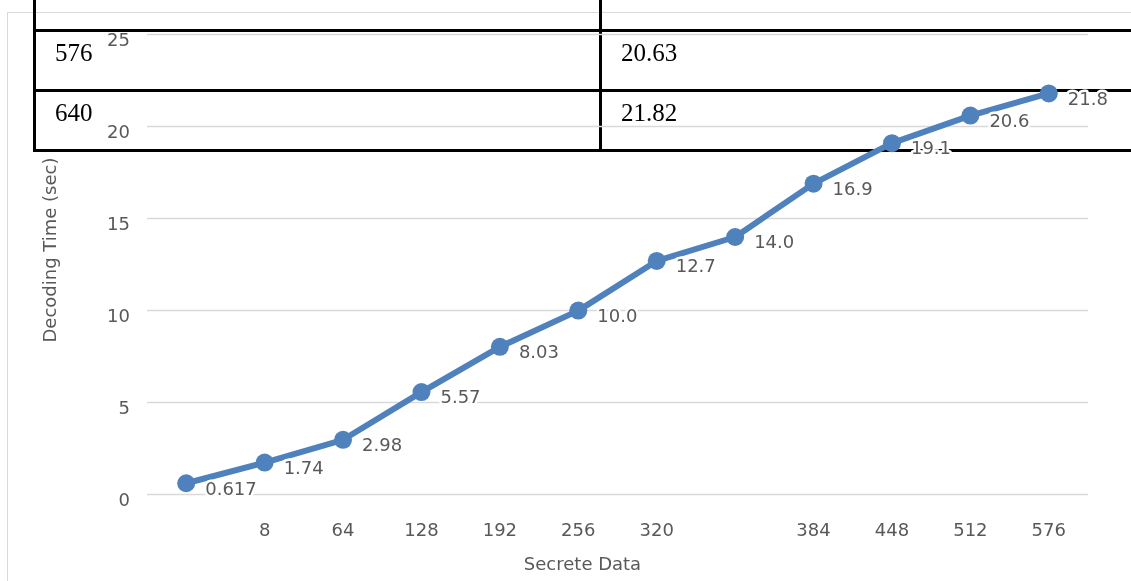 The width and height of the screenshot is (1131, 581). Describe the element at coordinates (118, 315) in the screenshot. I see `y-tick-label: 10` at that location.